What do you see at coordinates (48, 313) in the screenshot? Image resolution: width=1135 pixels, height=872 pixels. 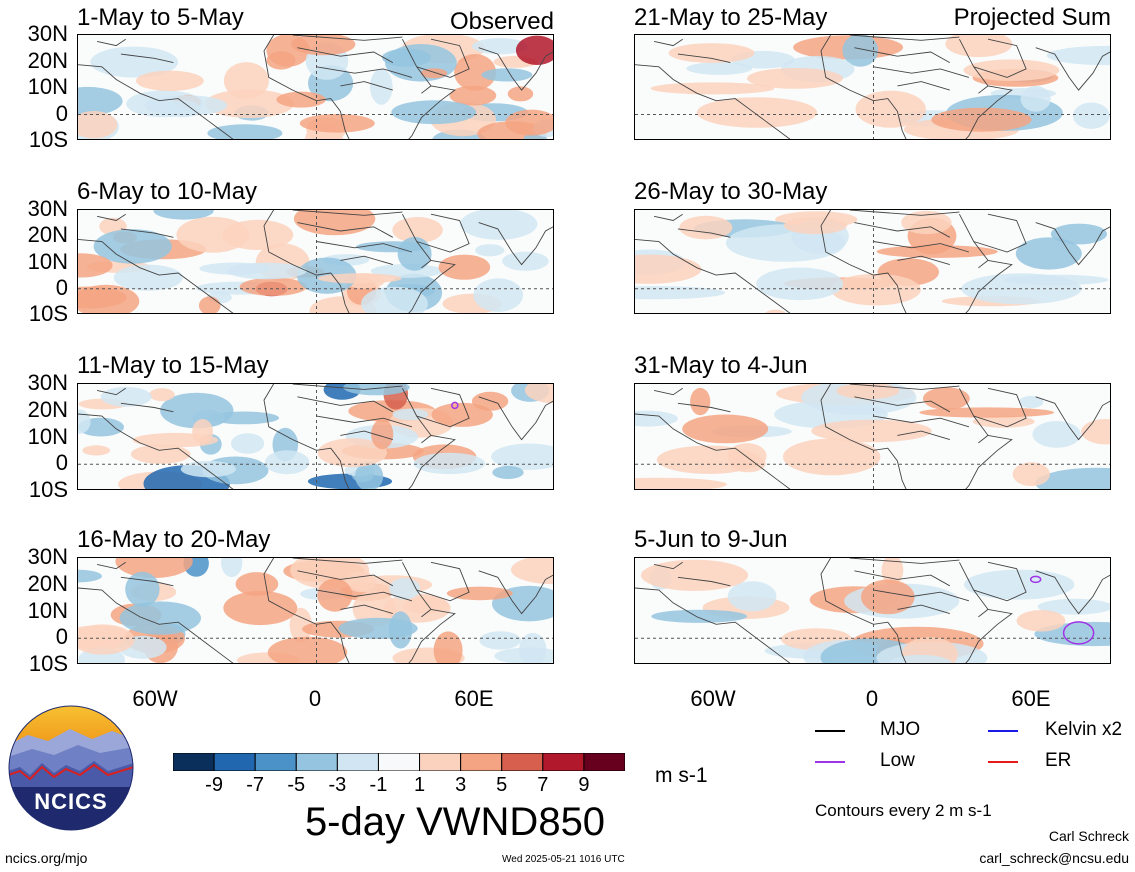 I see `lat-label-2-4: 10S` at bounding box center [48, 313].